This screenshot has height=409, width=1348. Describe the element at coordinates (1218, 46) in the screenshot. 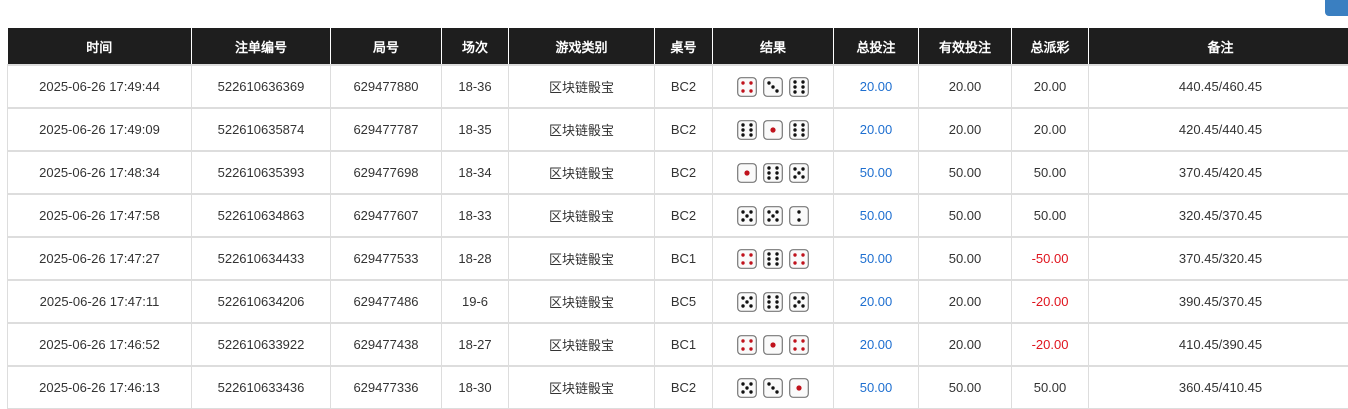

I see `header-note: 备注` at that location.